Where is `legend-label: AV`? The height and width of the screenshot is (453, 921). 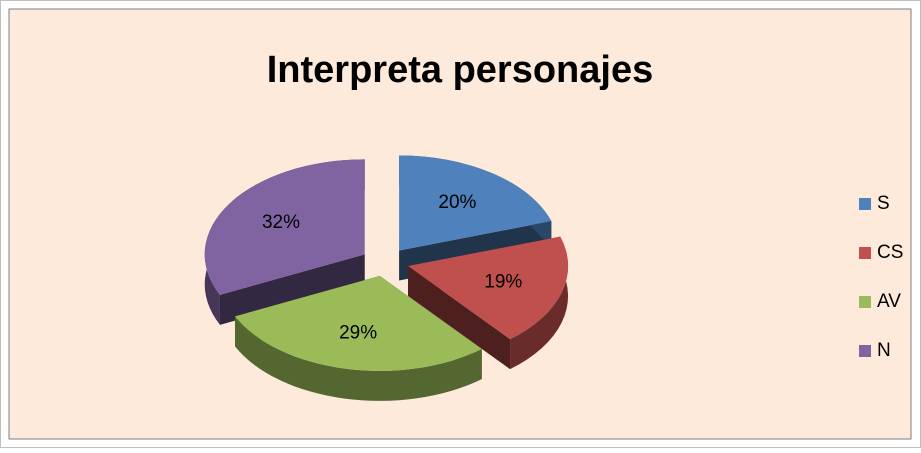
legend-label: AV is located at coordinates (889, 301).